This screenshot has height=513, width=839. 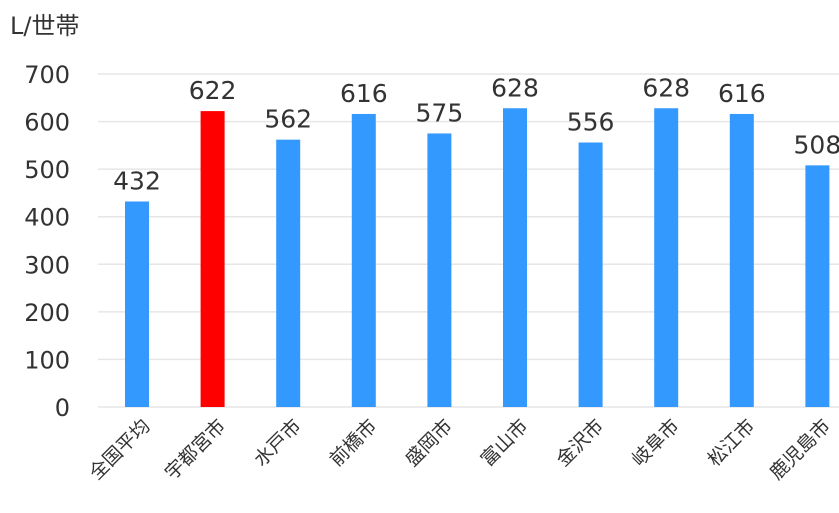 I want to click on data-label: 508, so click(x=816, y=144).